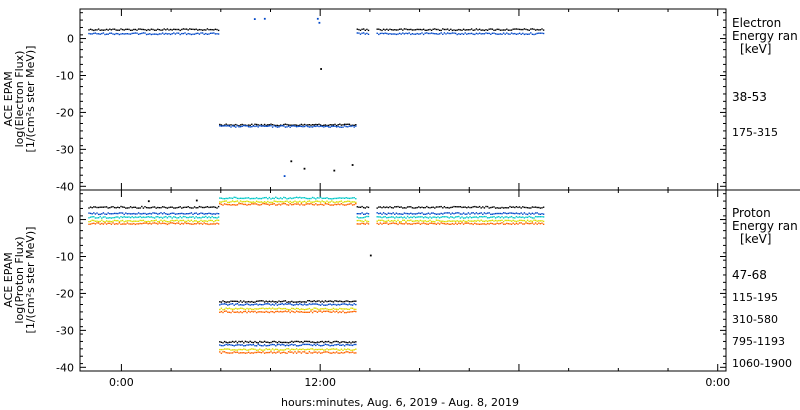  I want to click on proton-ylabel-3: [1/(cm²s ster MeV)], so click(30, 280).